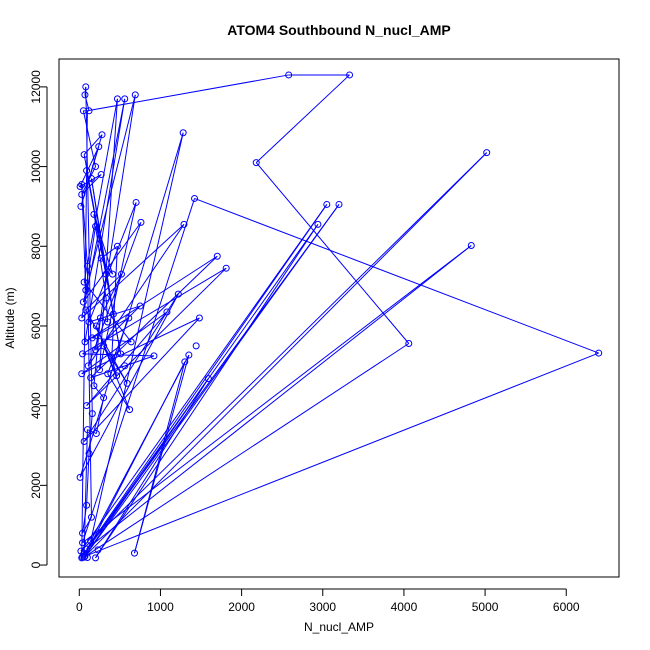  Describe the element at coordinates (566, 607) in the screenshot. I see `x-tick-label: 6000` at that location.